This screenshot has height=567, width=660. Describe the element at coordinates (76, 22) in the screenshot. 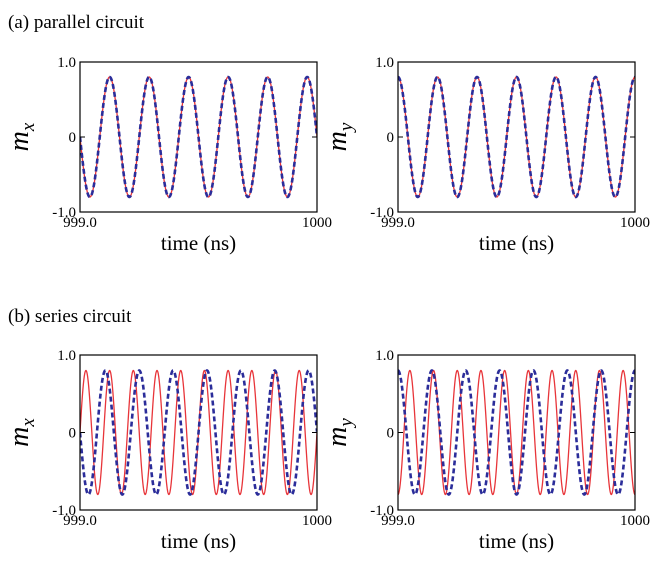

I see `section-a-label: (a) parallel circuit` at that location.